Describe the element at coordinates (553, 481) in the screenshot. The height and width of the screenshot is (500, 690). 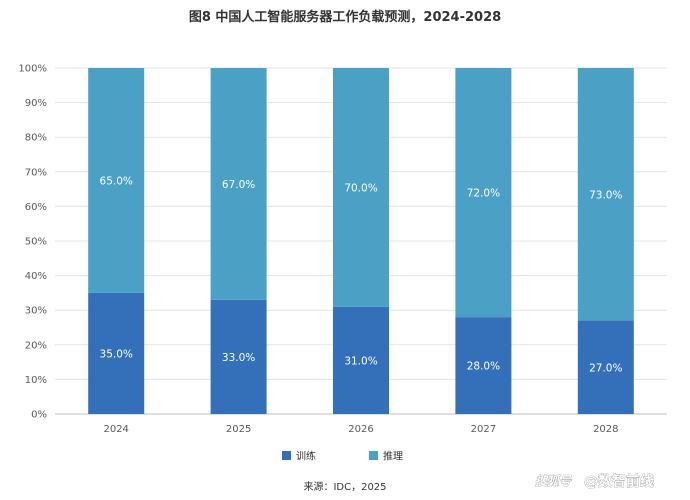
I see `watermark-brand: 搜狐号` at that location.